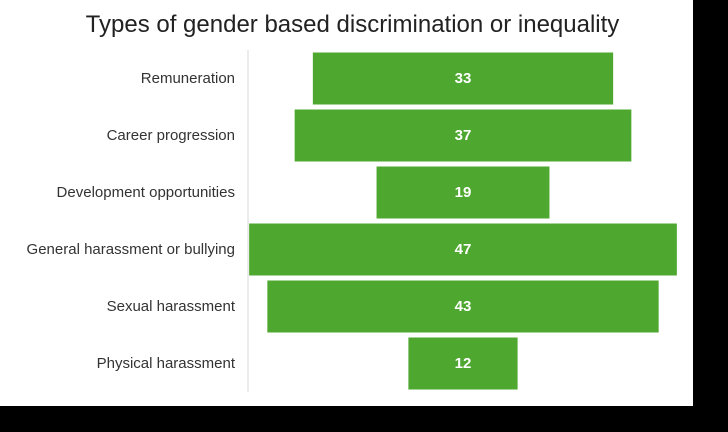 The width and height of the screenshot is (728, 432). Describe the element at coordinates (188, 78) in the screenshot. I see `category-label: Remuneration` at that location.